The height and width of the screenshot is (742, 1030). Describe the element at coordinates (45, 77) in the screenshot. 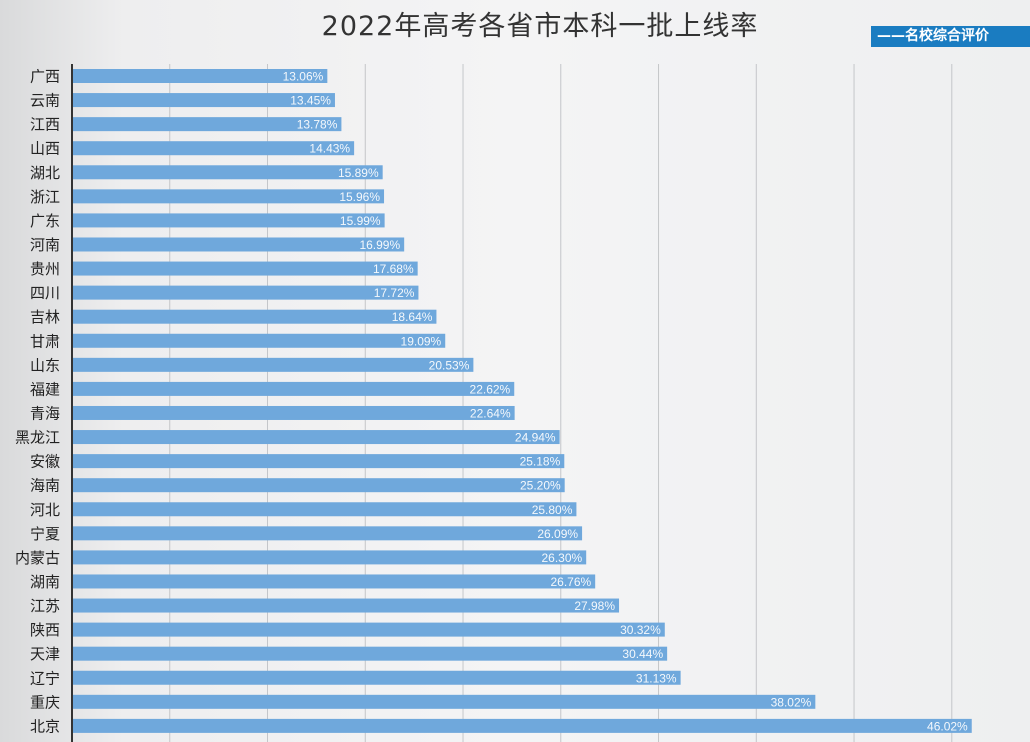

I see `category-label: 广西` at that location.